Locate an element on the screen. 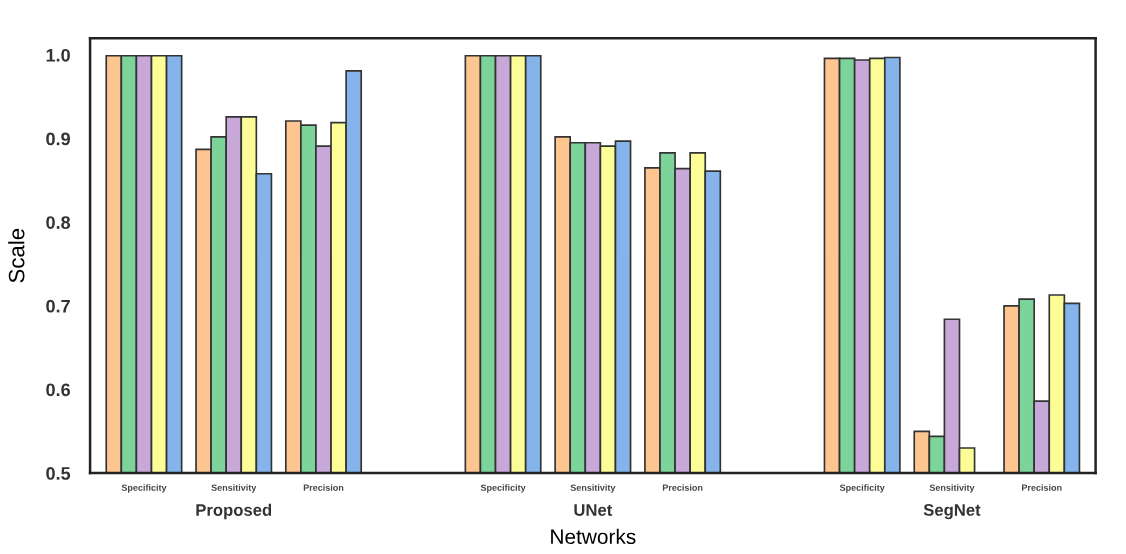  text: Proposed is located at coordinates (234, 511).